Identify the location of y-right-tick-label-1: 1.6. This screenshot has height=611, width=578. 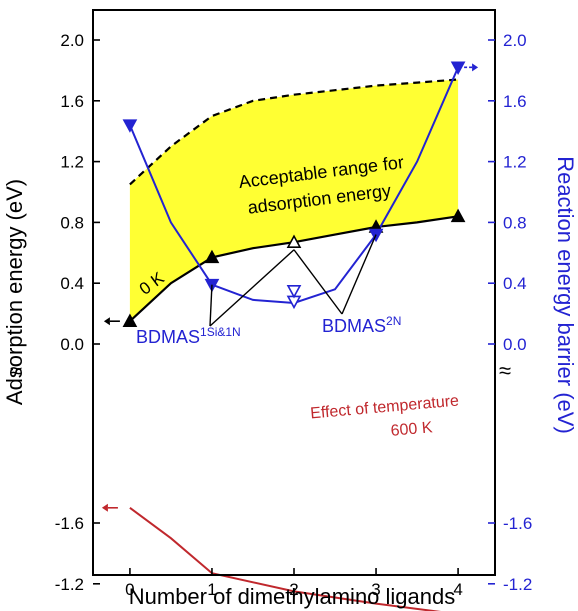
(515, 101).